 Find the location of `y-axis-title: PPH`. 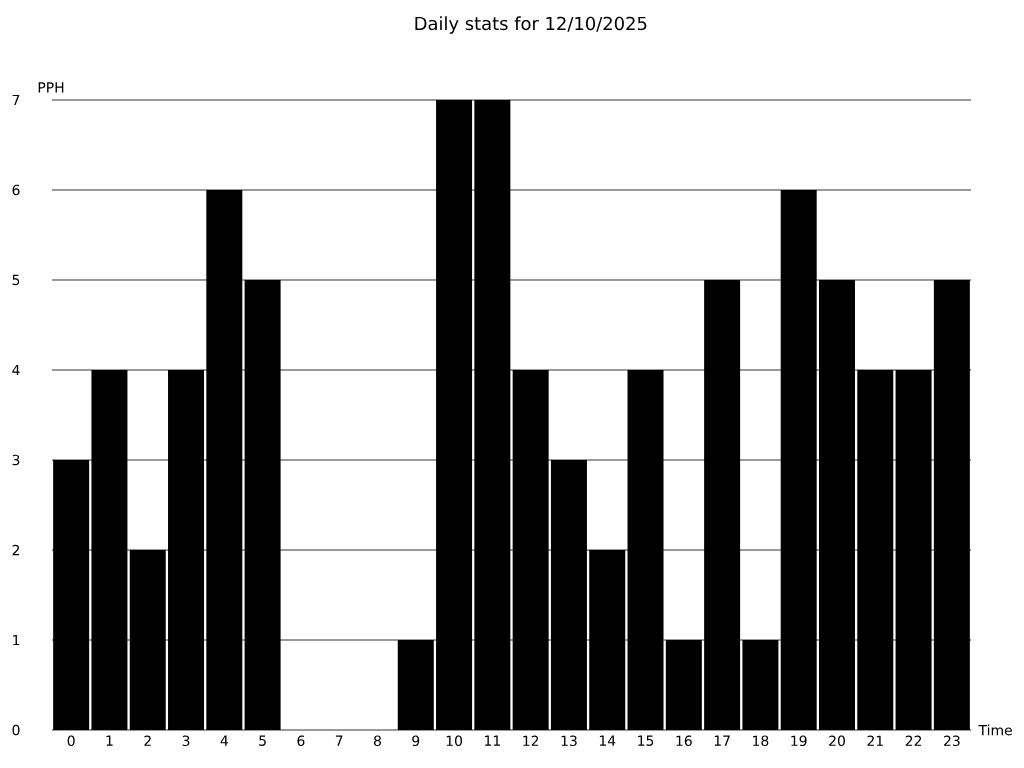

y-axis-title: PPH is located at coordinates (51, 87).